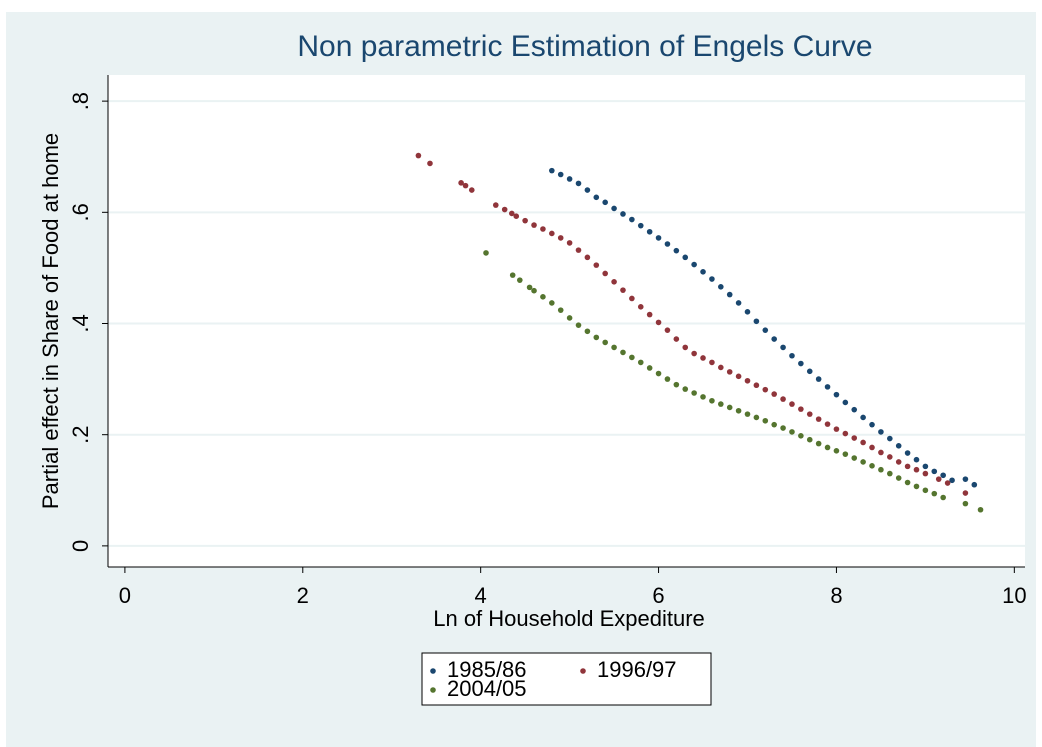 Image resolution: width=1042 pixels, height=747 pixels. What do you see at coordinates (566, 679) in the screenshot?
I see `legend-box` at bounding box center [566, 679].